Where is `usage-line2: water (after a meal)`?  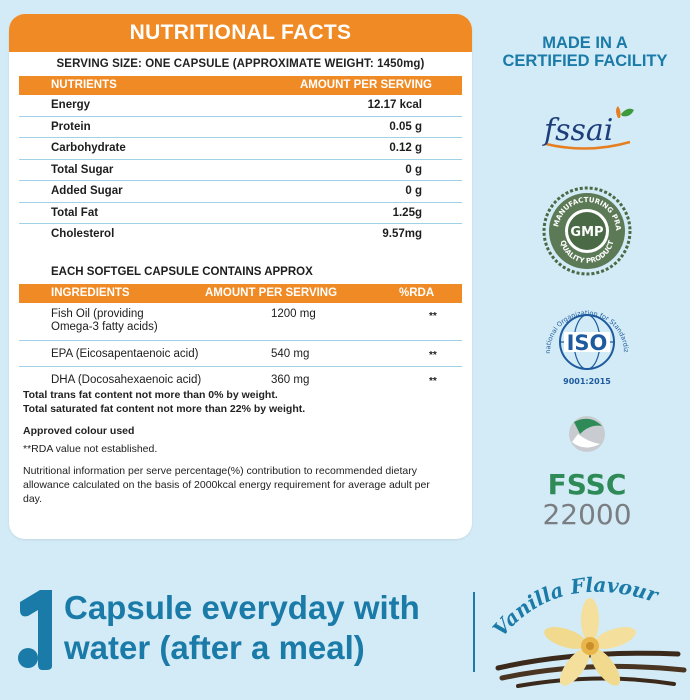
usage-line2: water (after a meal) is located at coordinates (214, 647).